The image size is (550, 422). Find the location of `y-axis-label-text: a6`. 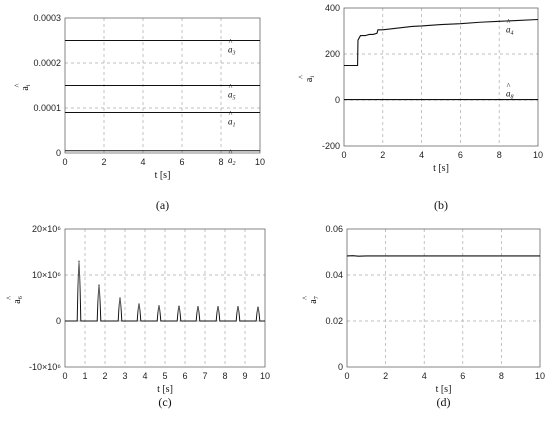

y-axis-label-text: a6 is located at coordinates (18, 299).